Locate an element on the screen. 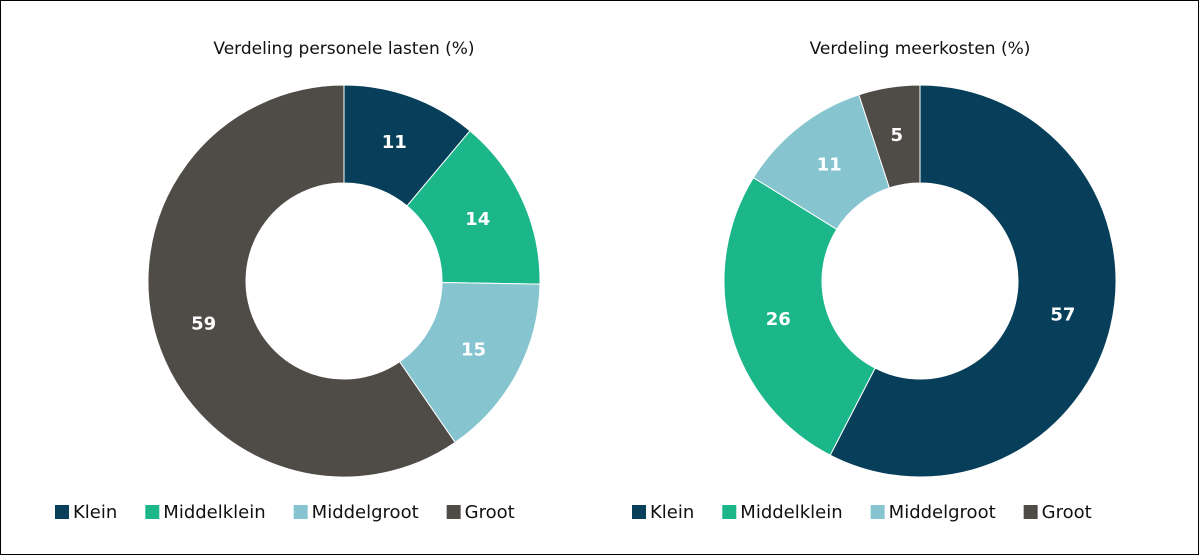 This screenshot has height=555, width=1199. data-label: 14 is located at coordinates (477, 219).